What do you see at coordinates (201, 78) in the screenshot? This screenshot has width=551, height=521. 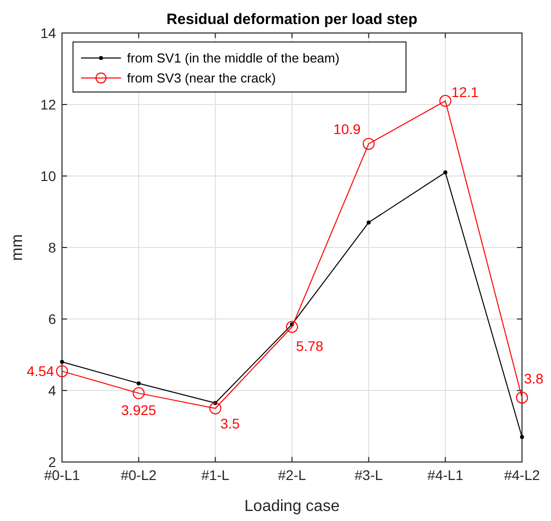 I see `legend-label: from SV3 (near the crack)` at bounding box center [201, 78].